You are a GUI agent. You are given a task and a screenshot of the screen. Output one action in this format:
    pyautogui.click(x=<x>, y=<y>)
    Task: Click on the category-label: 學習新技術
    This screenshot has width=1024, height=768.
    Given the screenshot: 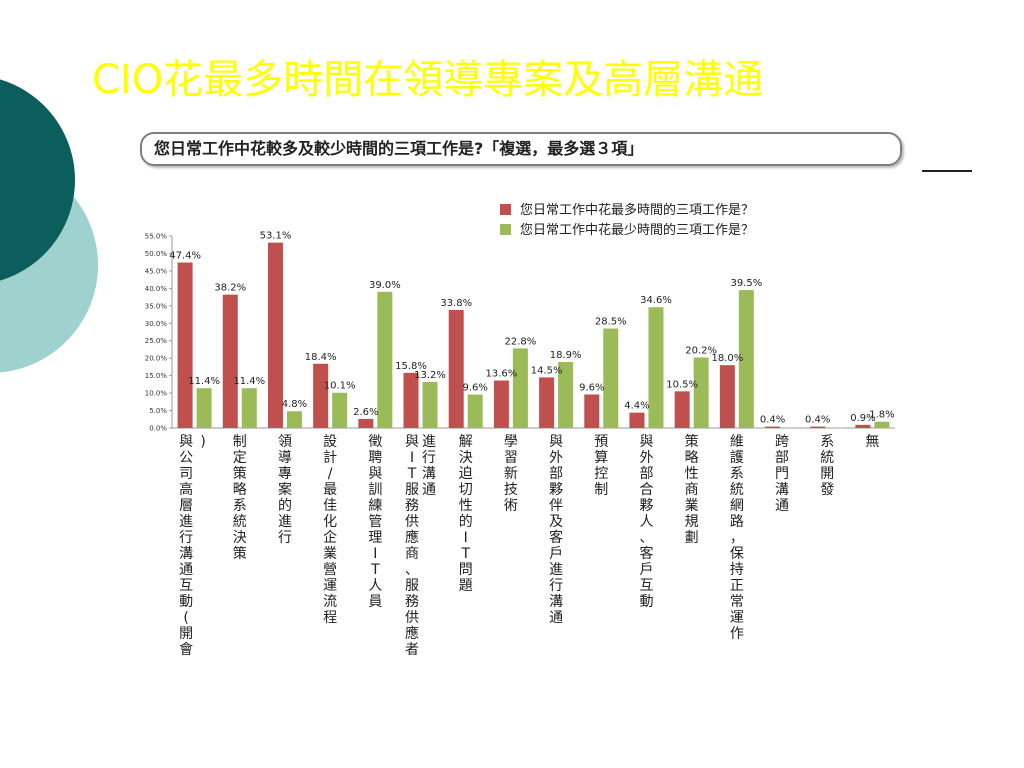 What is the action you would take?
    pyautogui.click(x=511, y=474)
    